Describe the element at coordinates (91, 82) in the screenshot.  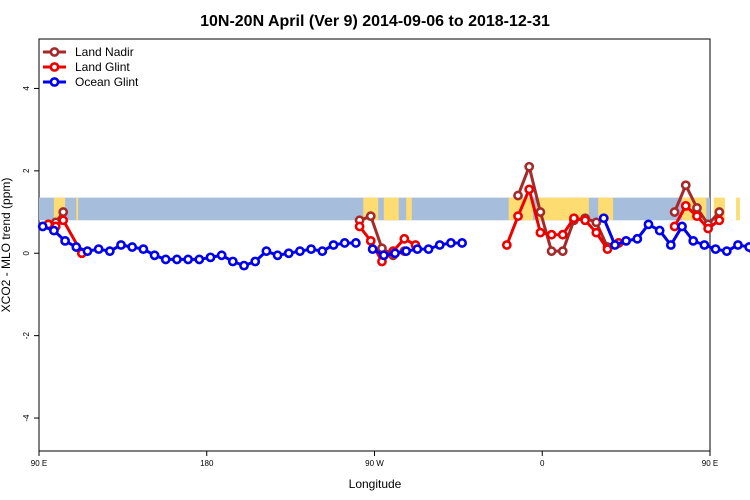
I see `legend-item: Ocean Glint` at that location.